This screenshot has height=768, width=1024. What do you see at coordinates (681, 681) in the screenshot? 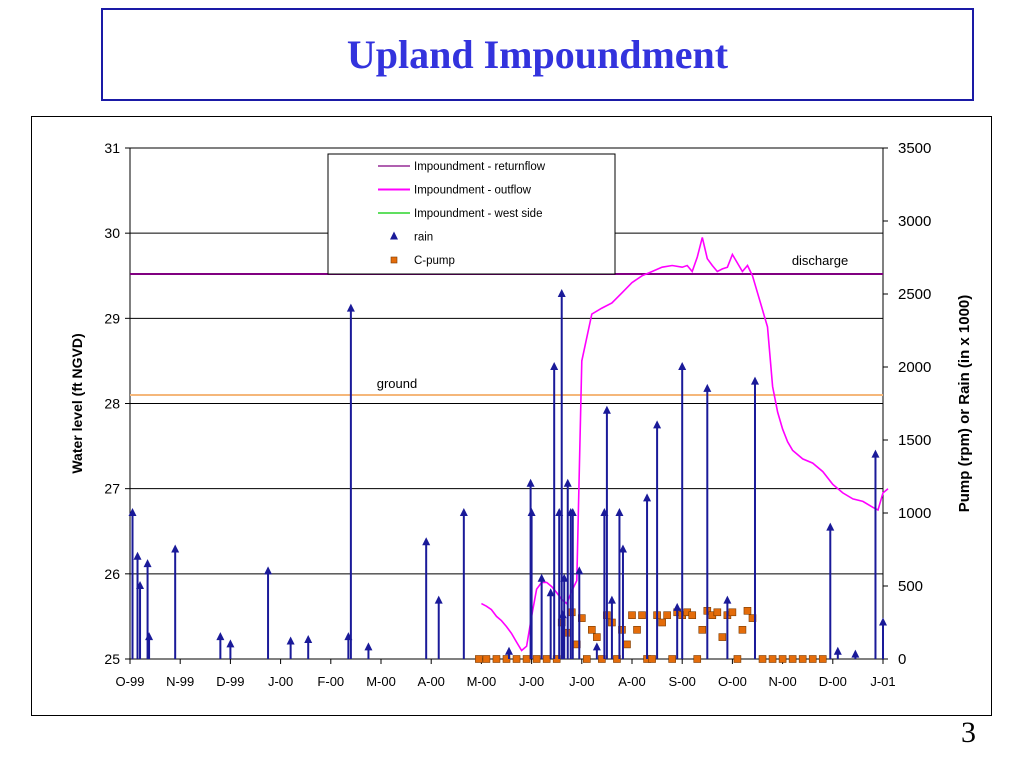
I see `x-tick-label: S-00` at bounding box center [681, 681].